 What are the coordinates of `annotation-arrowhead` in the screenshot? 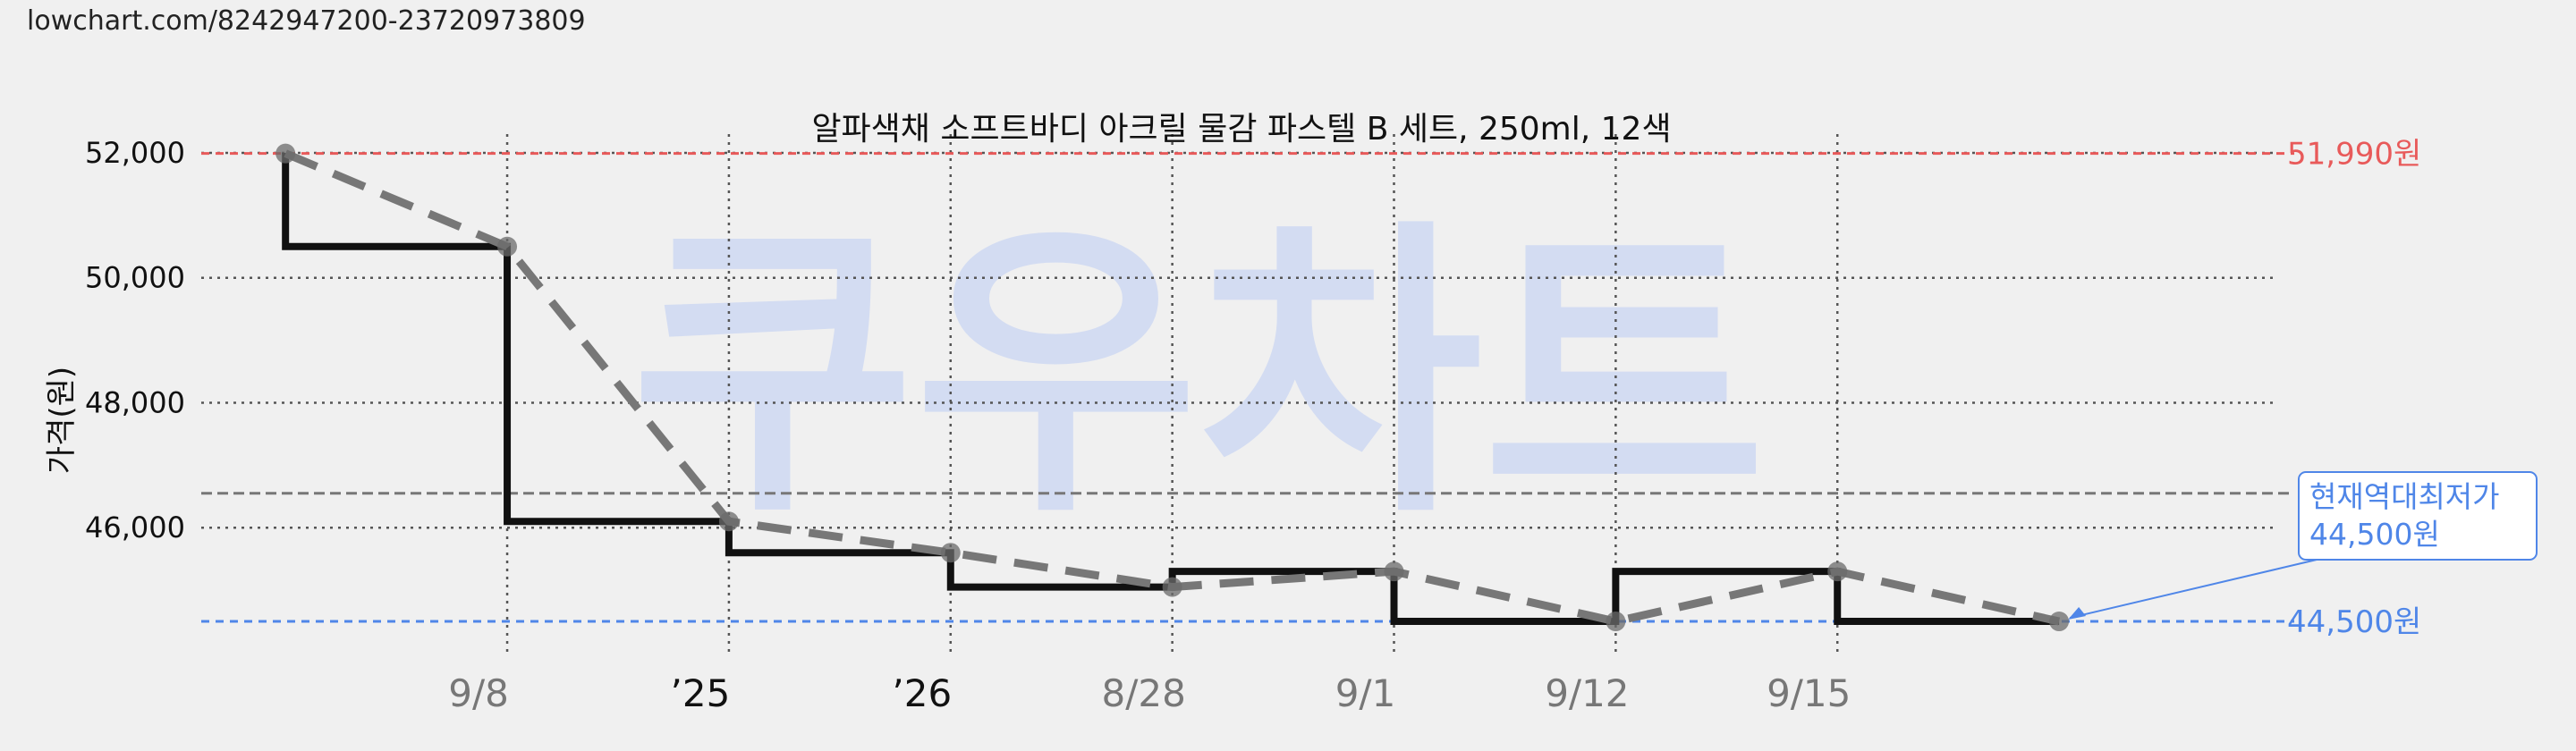 It's located at (2077, 614).